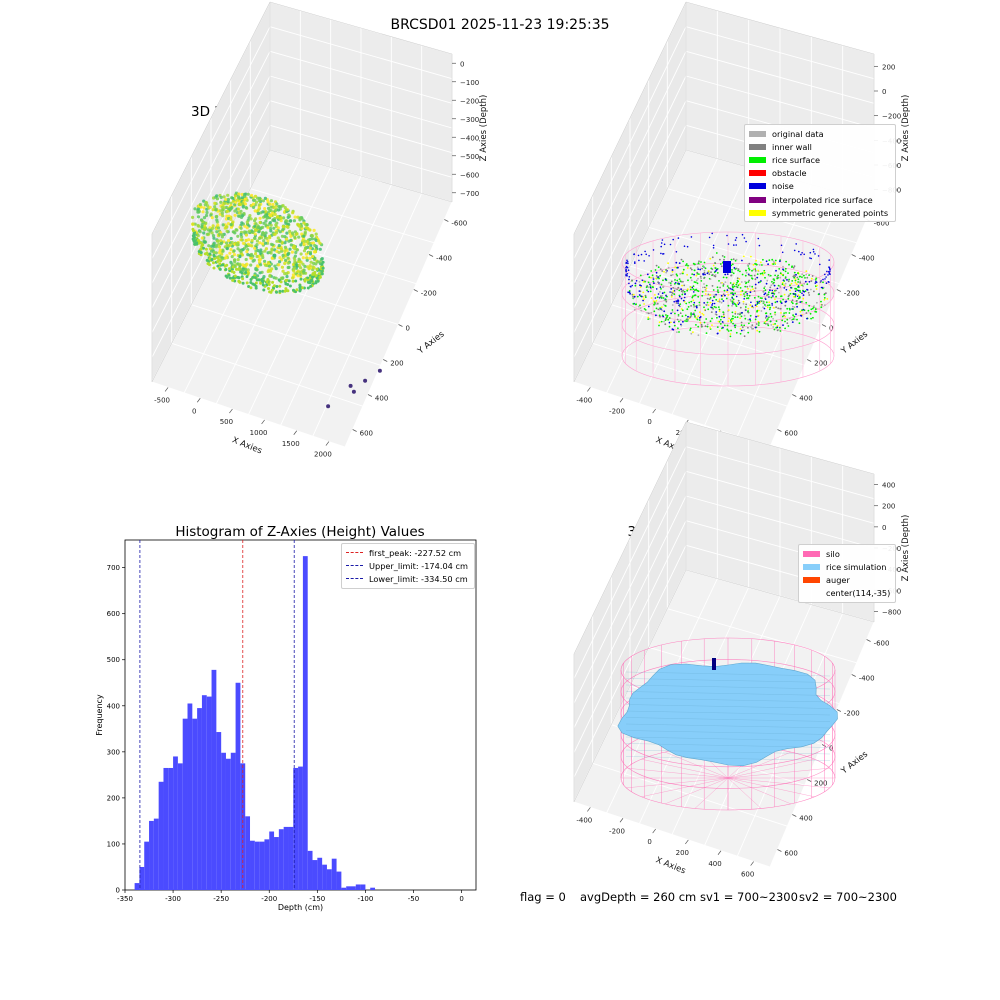 The width and height of the screenshot is (1000, 1000). I want to click on silo-wire-spoke, so click(778, 773).